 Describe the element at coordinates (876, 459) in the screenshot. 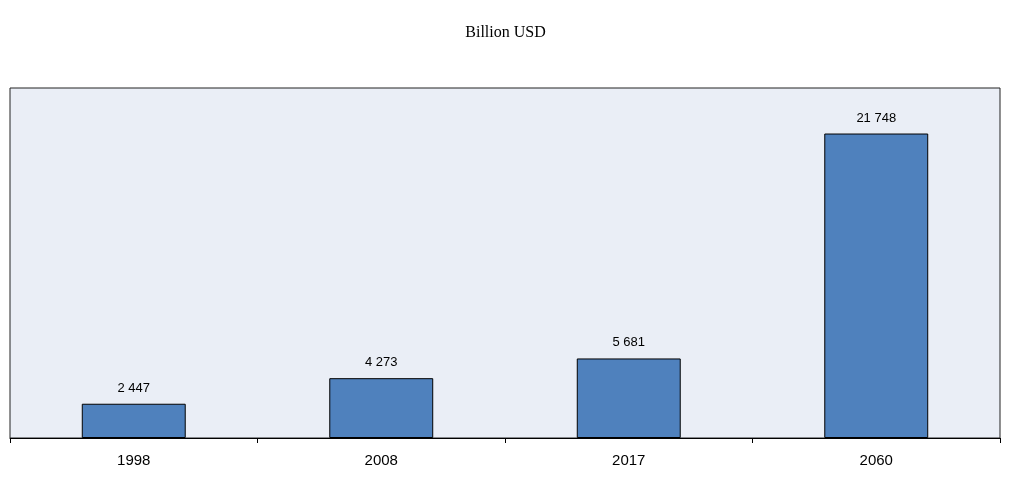

I see `x-tick-label: 2060` at that location.